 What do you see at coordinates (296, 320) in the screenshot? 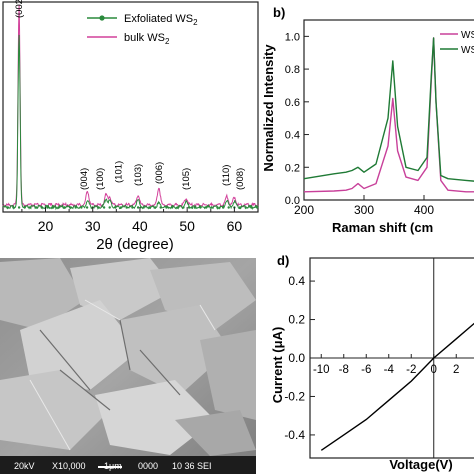
I see `iv-y-tick-label: 0.2` at bounding box center [296, 320].